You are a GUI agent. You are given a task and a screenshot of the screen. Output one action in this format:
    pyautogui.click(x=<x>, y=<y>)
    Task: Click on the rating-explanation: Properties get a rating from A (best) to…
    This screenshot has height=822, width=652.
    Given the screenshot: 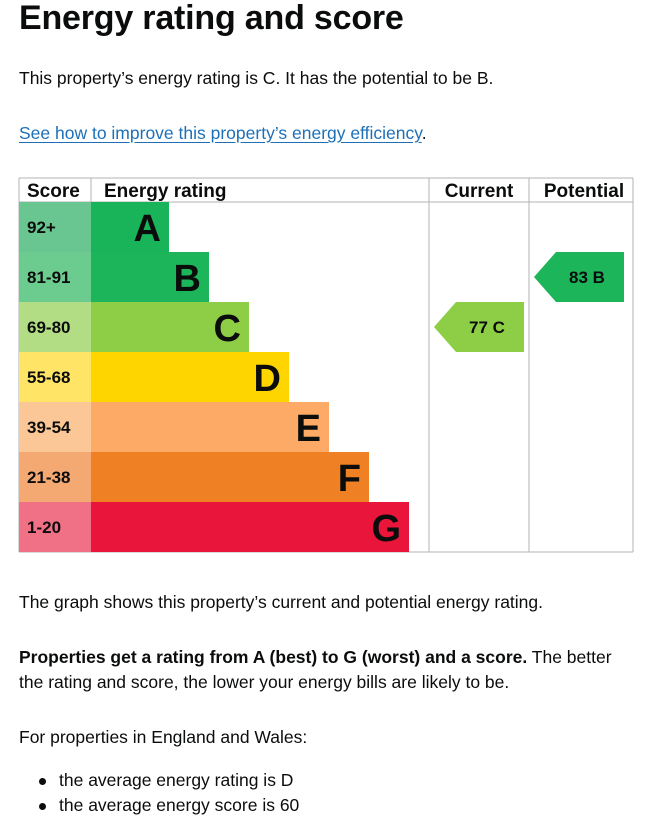 What is the action you would take?
    pyautogui.click(x=329, y=670)
    